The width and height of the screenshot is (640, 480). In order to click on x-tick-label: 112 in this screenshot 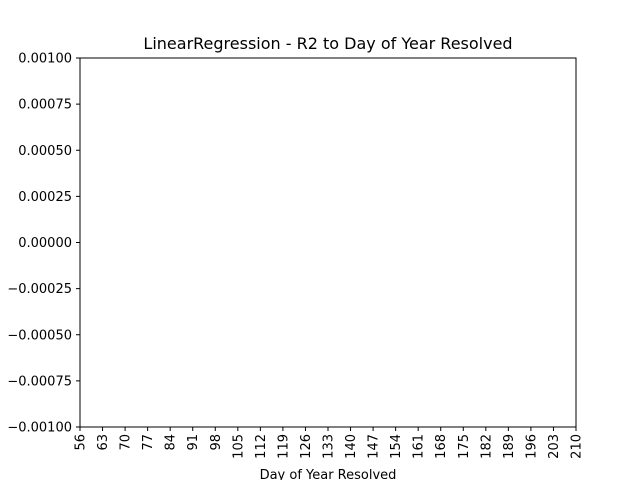, I will do `click(261, 446)`.